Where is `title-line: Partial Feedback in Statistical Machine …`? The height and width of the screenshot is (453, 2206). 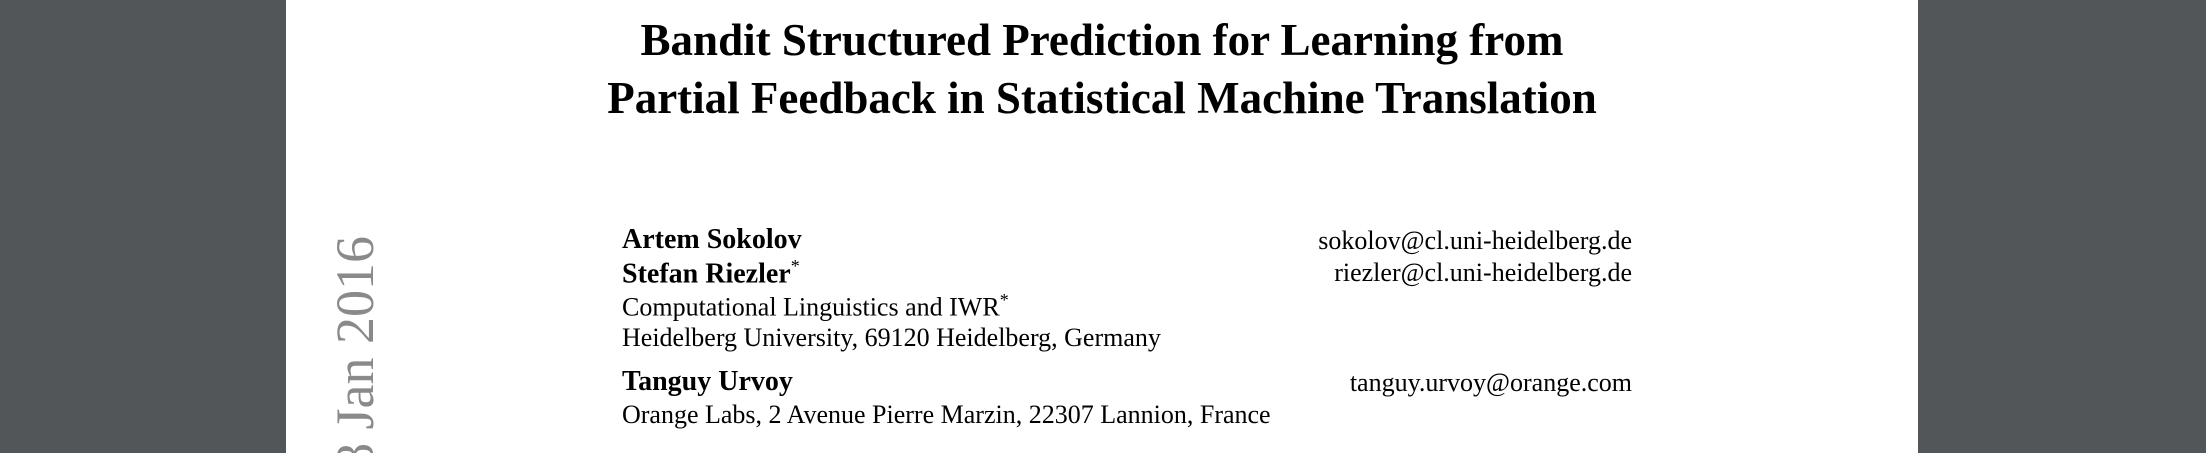
title-line: Partial Feedback in Statistical Machine … is located at coordinates (1102, 98).